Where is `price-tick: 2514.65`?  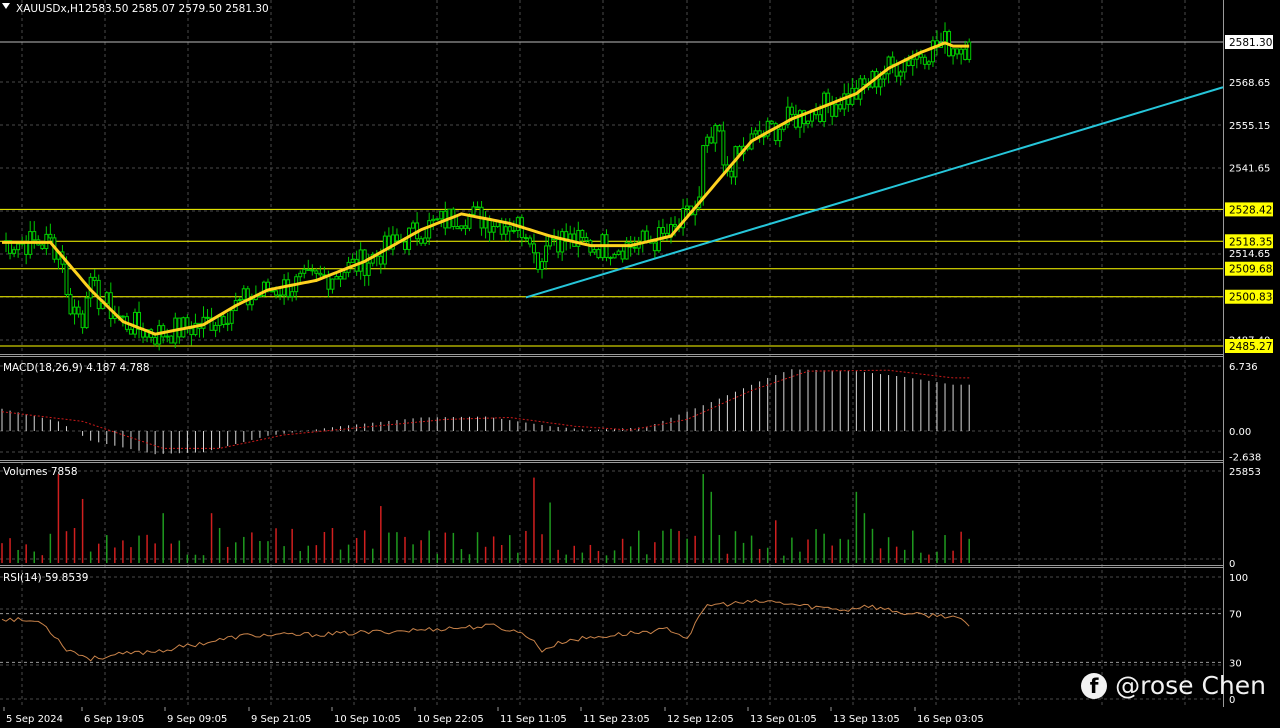 price-tick: 2514.65 is located at coordinates (1249, 254).